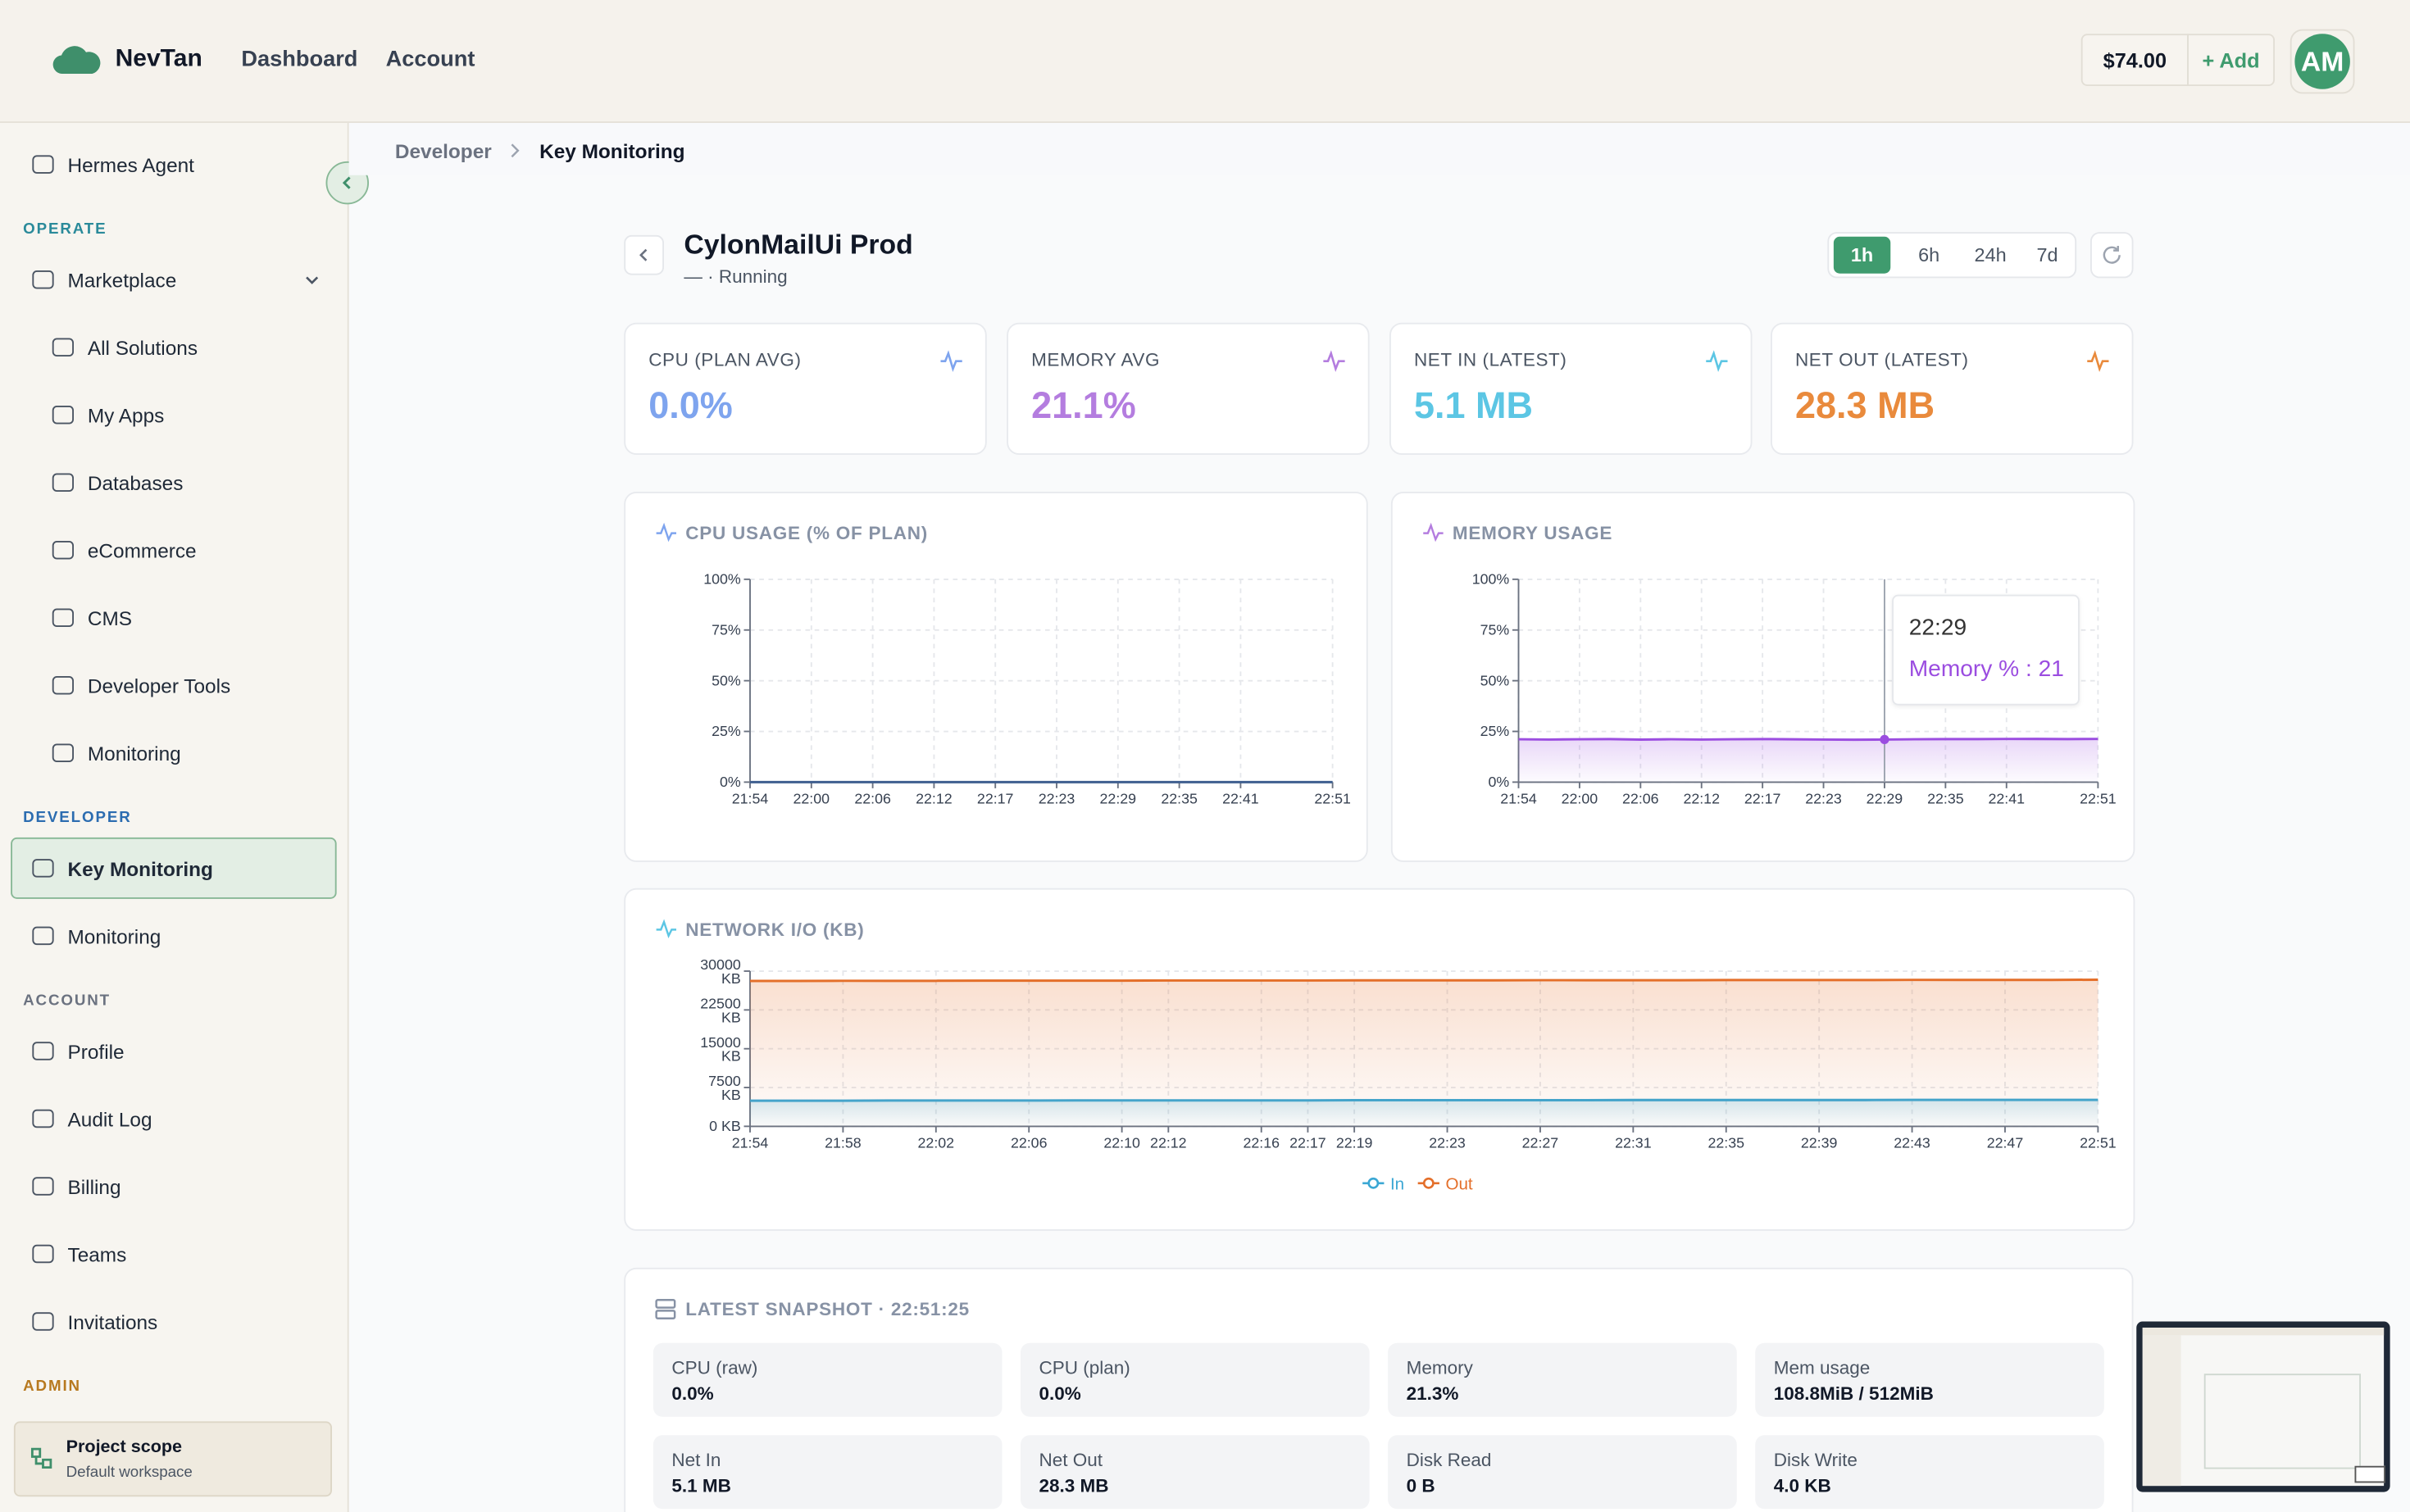 Image resolution: width=2410 pixels, height=1512 pixels. I want to click on chevron-left, so click(347, 182).